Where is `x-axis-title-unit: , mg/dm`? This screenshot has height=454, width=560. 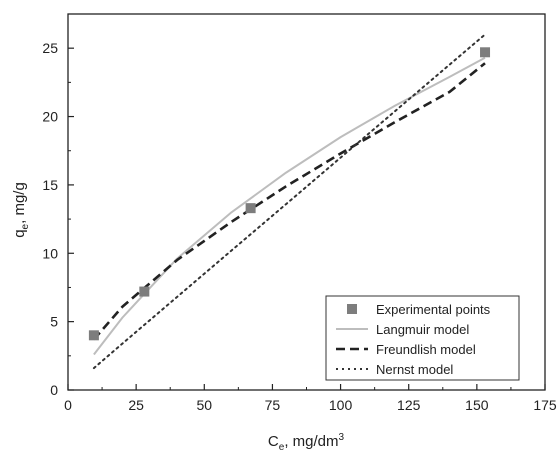
x-axis-title-unit: , mg/dm is located at coordinates (311, 441).